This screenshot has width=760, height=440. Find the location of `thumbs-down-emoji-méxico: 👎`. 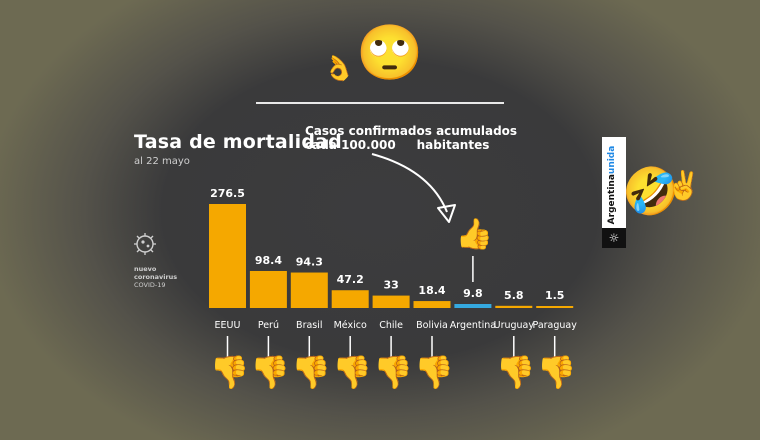

thumbs-down-emoji-méxico: 👎 is located at coordinates (352, 372).